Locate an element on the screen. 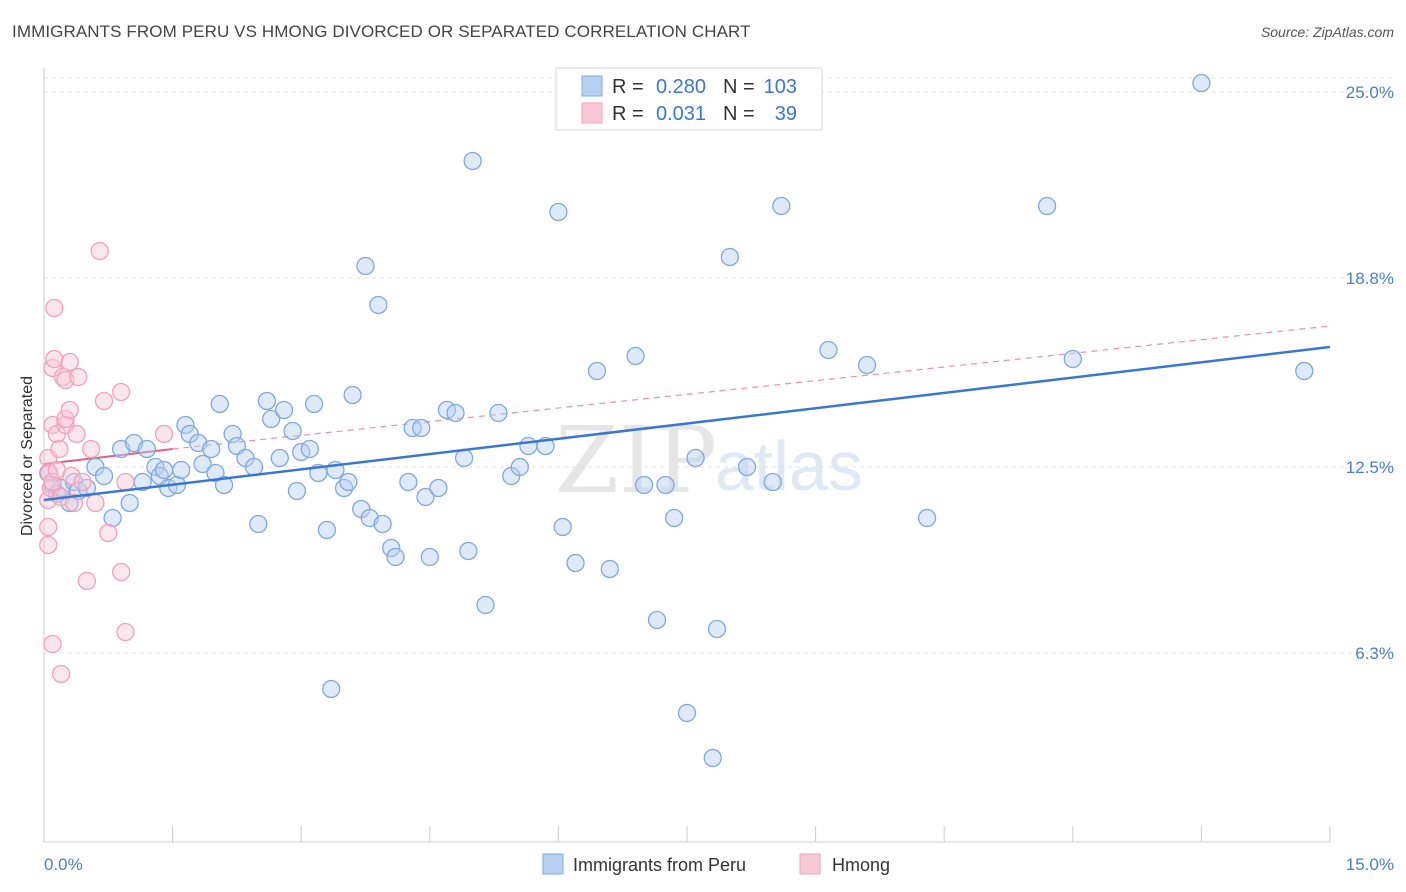 The image size is (1406, 892). x-tick-label-max: 15.0% is located at coordinates (1370, 864).